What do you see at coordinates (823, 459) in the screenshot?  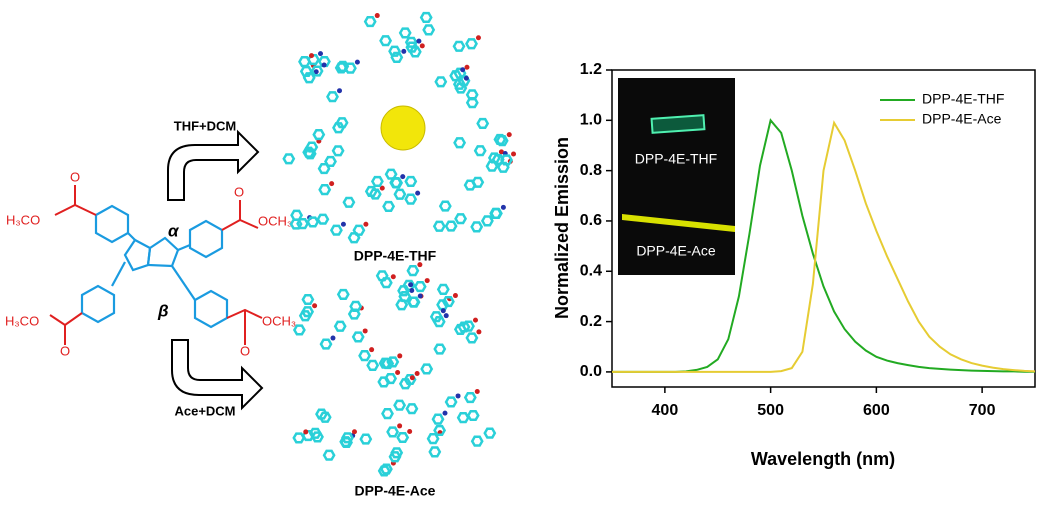 I see `x-axis-label: Wavelength (nm)` at bounding box center [823, 459].